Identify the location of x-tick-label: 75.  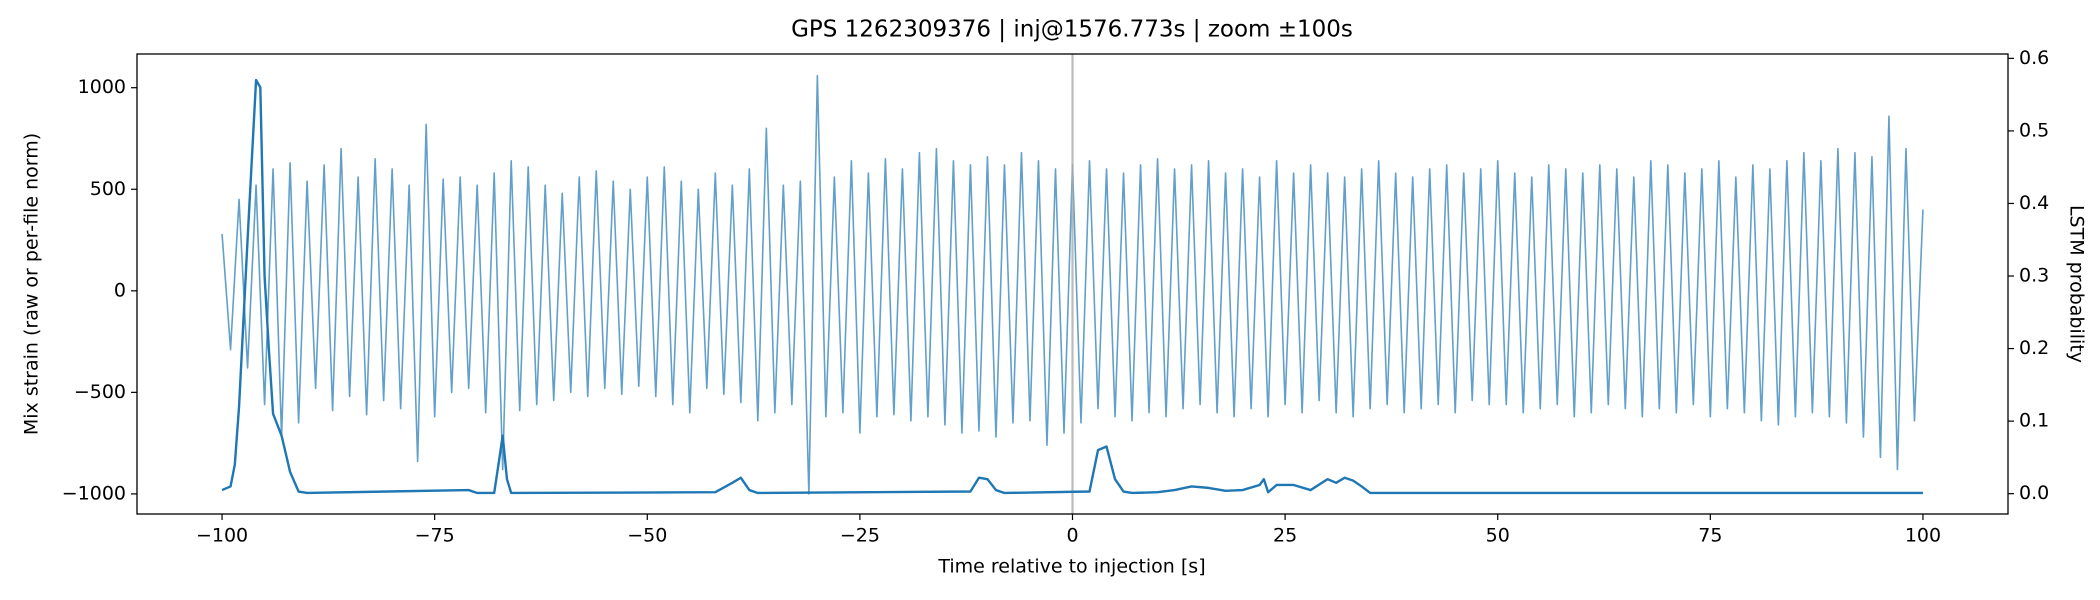
(1710, 536).